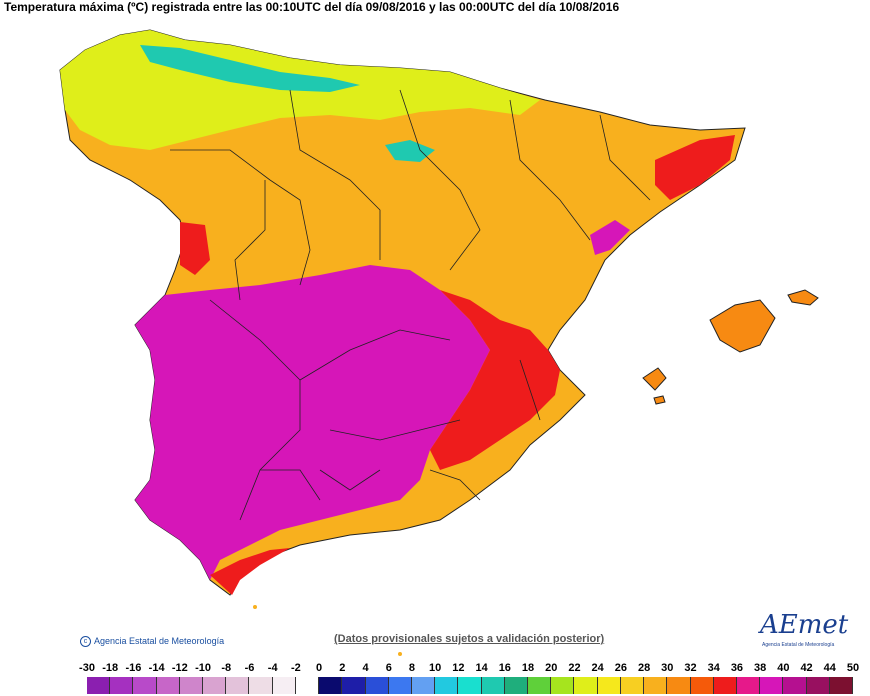  What do you see at coordinates (481, 668) in the screenshot?
I see `legend-tick-label: 14` at bounding box center [481, 668].